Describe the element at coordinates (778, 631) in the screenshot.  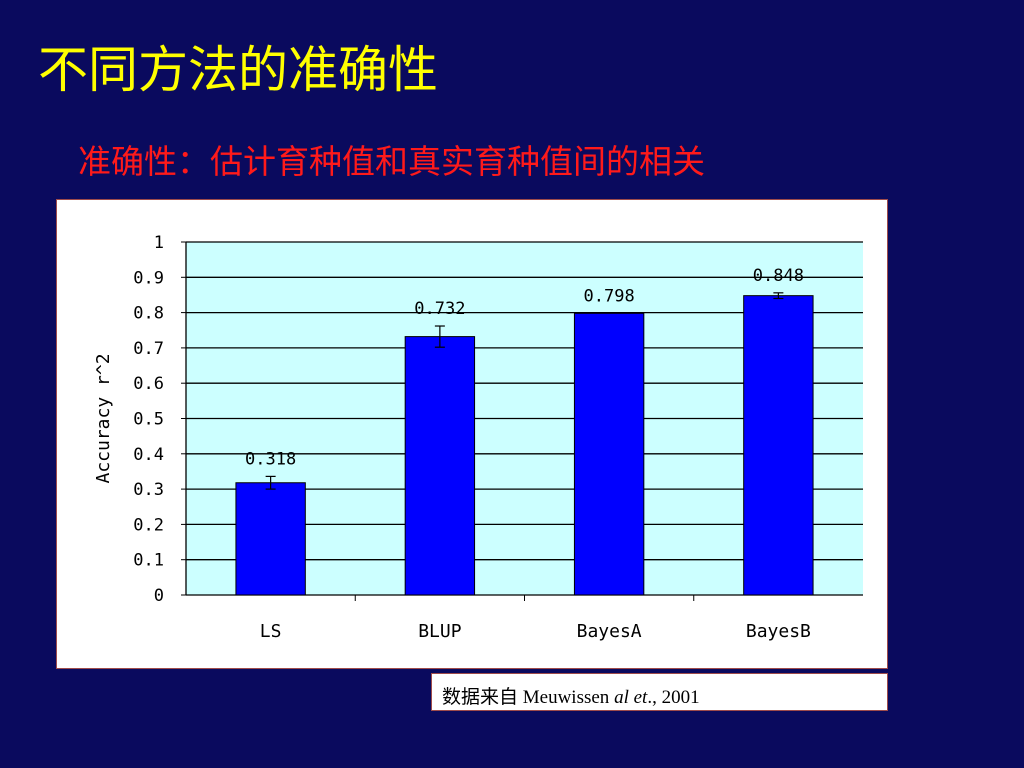
I see `x-tick-label: BayesB` at that location.